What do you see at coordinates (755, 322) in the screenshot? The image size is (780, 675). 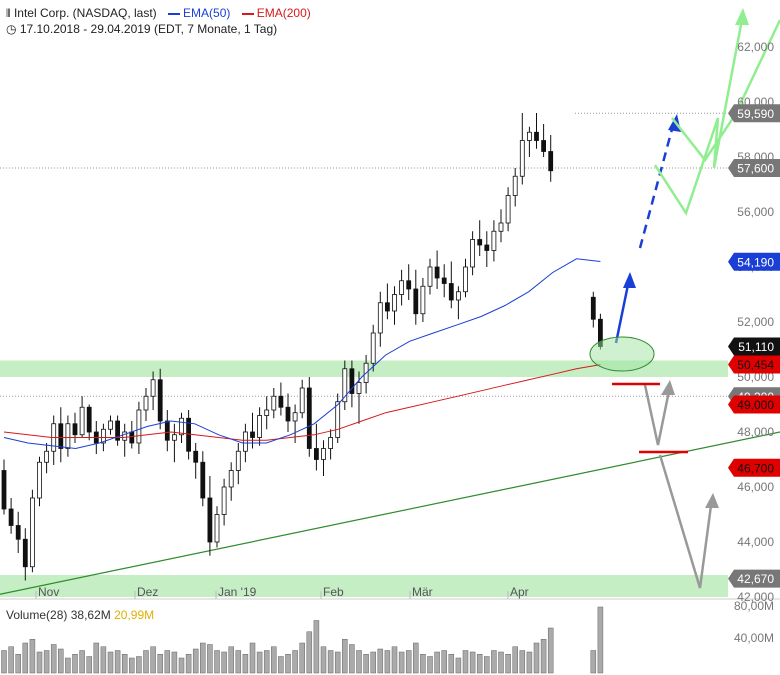 I see `y-tick-label: 52,000` at bounding box center [755, 322].